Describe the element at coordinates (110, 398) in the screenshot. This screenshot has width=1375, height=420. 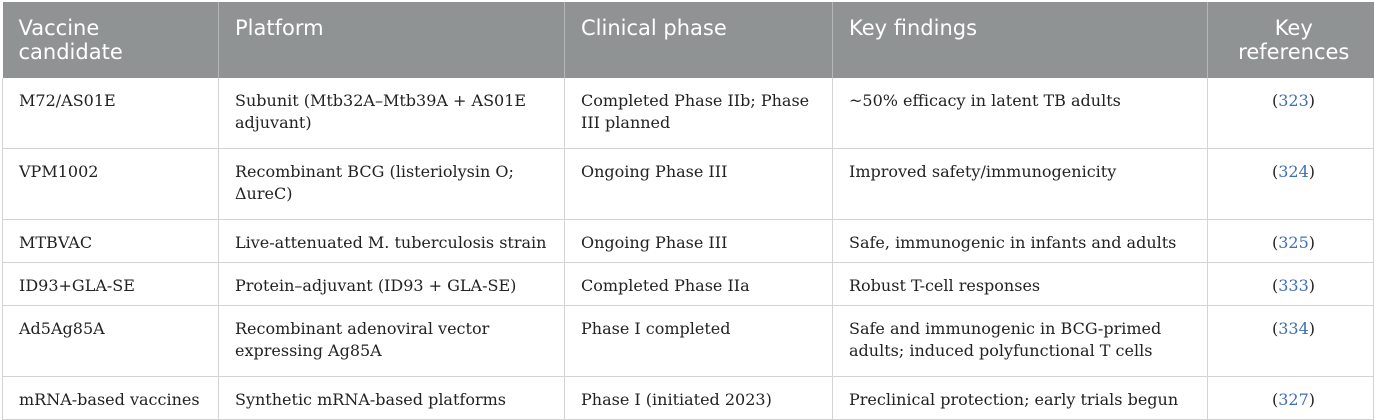
I see `cell-candidate: mRNA-based vaccines` at that location.